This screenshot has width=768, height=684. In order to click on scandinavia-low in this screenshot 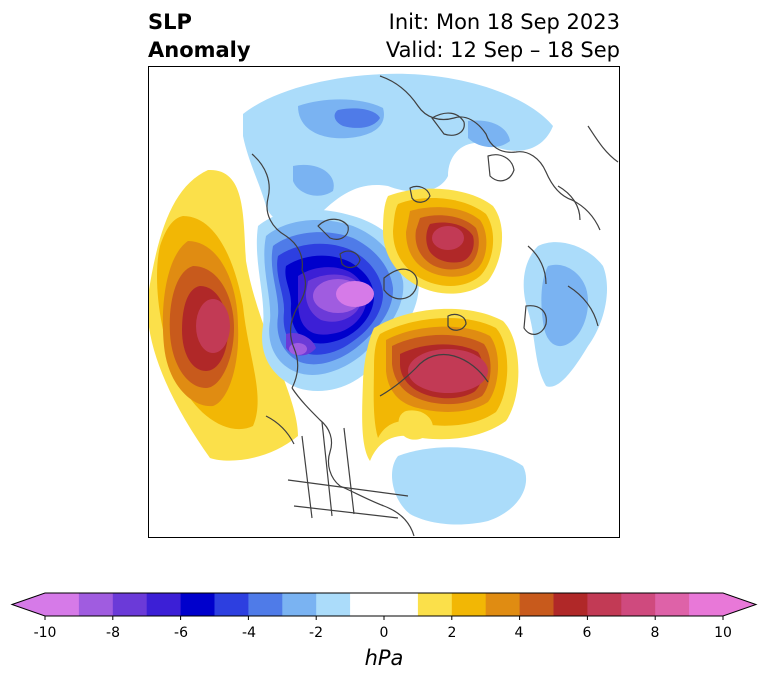, I will do `click(489, 134)`.